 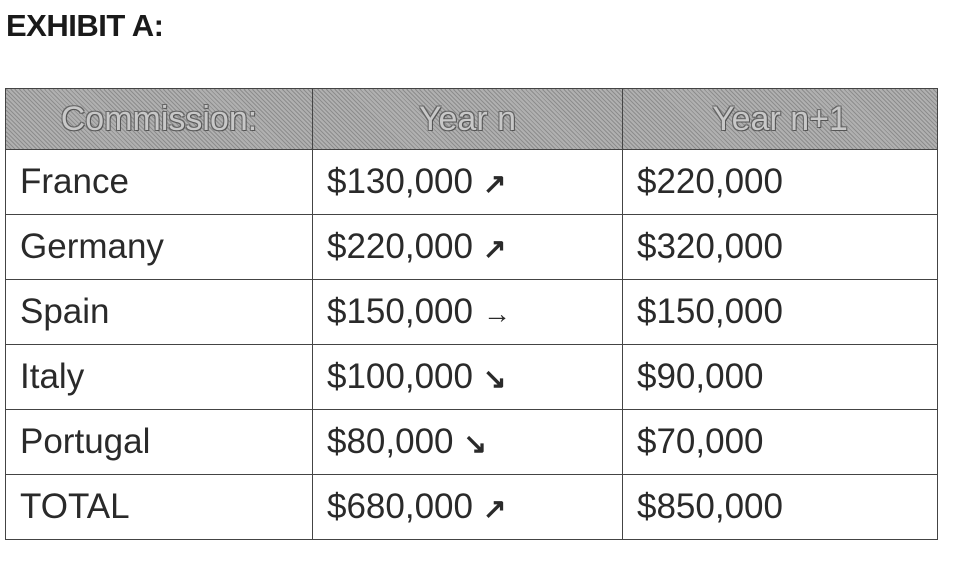 What do you see at coordinates (780, 312) in the screenshot?
I see `year-n1-cell: $150,000` at bounding box center [780, 312].